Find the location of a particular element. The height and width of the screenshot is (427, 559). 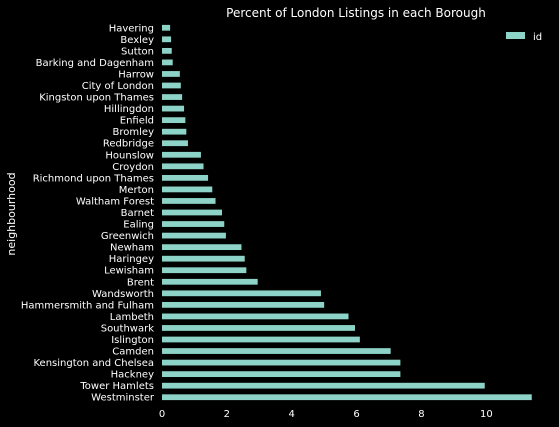

category-label: Greenwich is located at coordinates (127, 236).